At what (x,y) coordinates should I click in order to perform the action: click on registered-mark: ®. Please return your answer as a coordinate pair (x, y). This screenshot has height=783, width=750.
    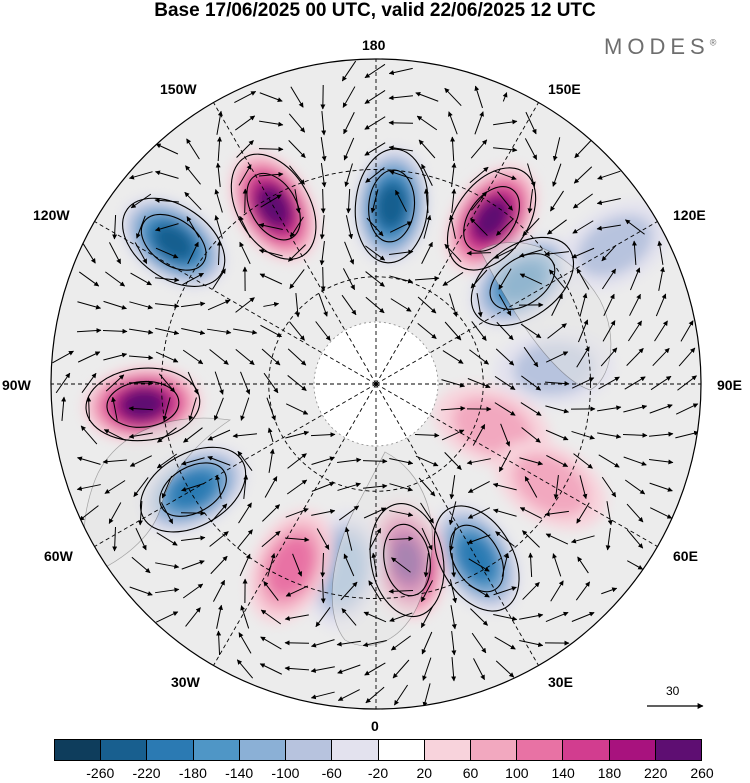
    Looking at the image, I should click on (713, 42).